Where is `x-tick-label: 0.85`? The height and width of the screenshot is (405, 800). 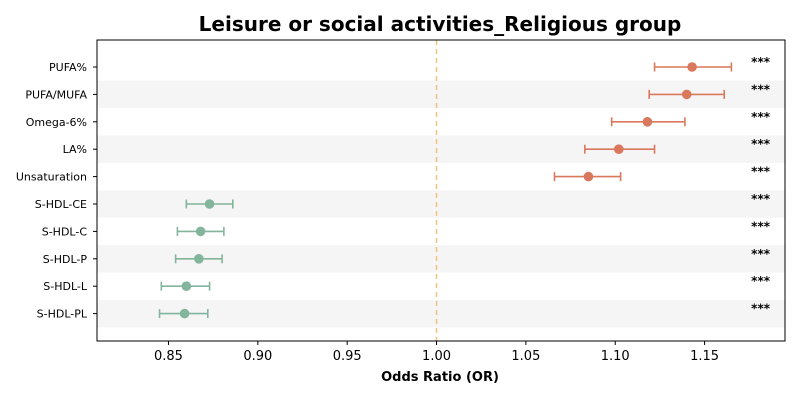
x-tick-label: 0.85 is located at coordinates (168, 356).